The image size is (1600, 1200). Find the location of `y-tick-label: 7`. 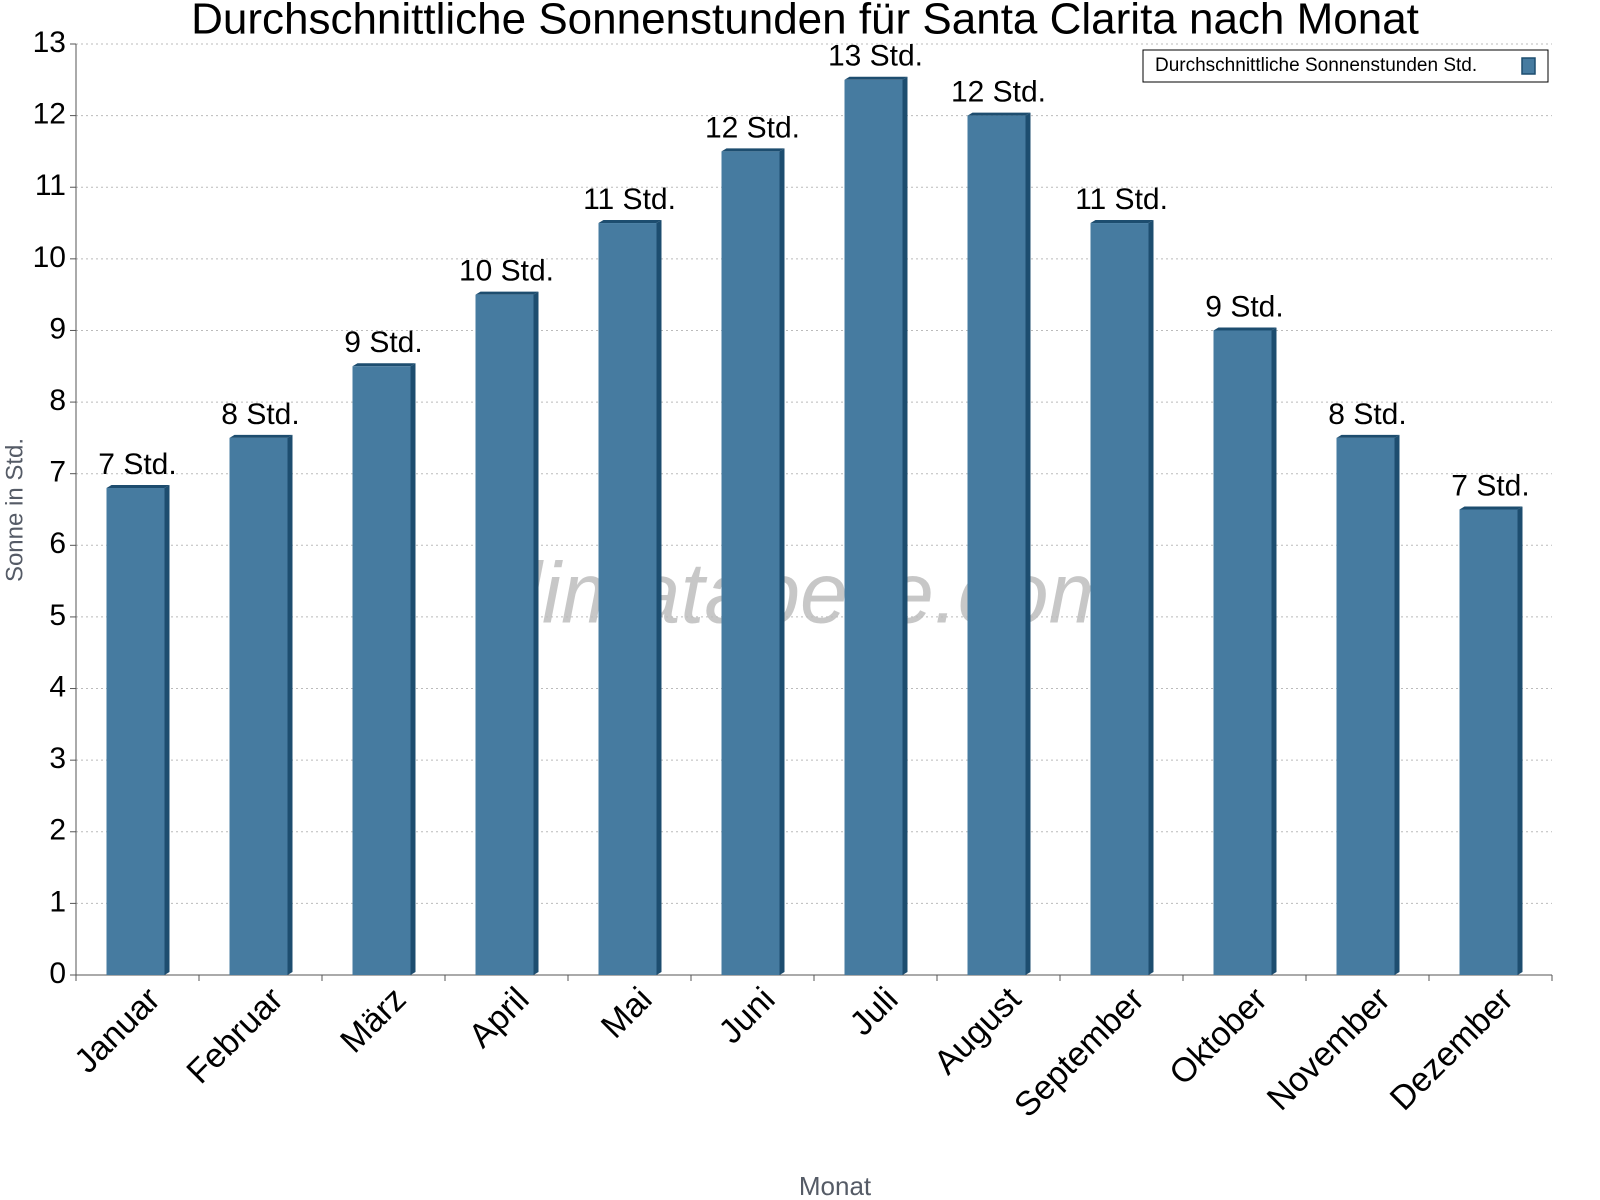

y-tick-label: 7 is located at coordinates (57, 472).